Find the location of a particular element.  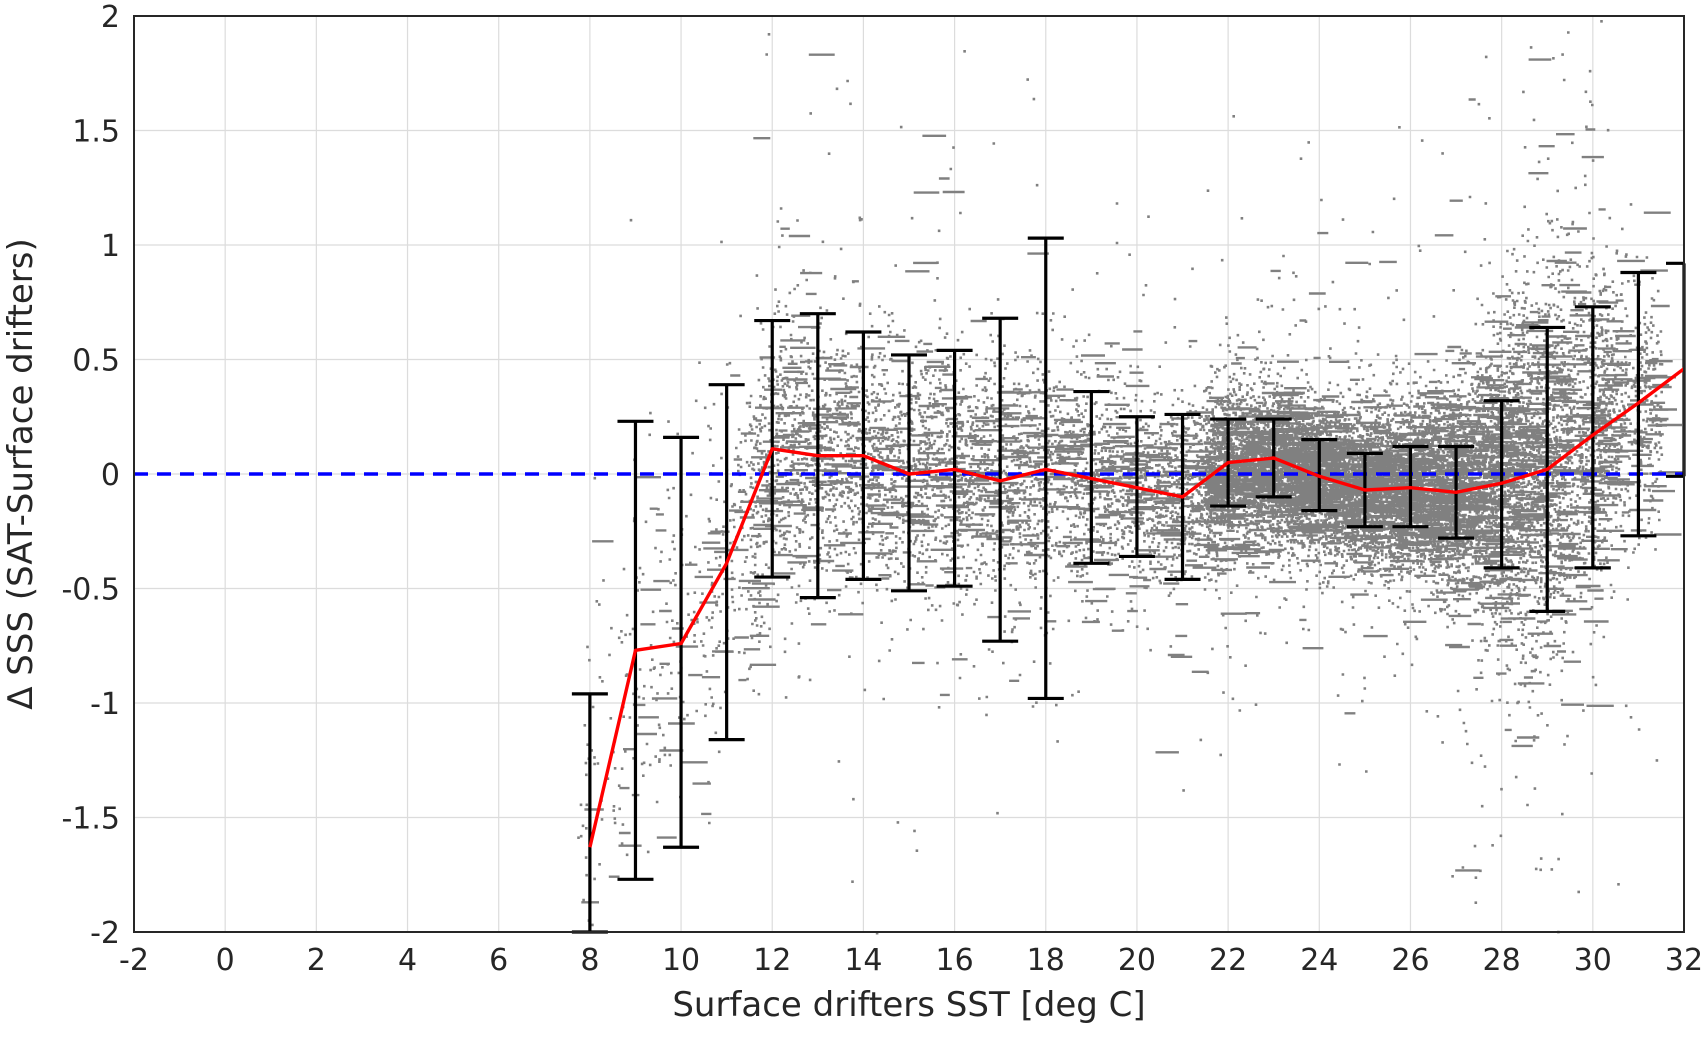

y-tick-label: 0 is located at coordinates (110, 475).